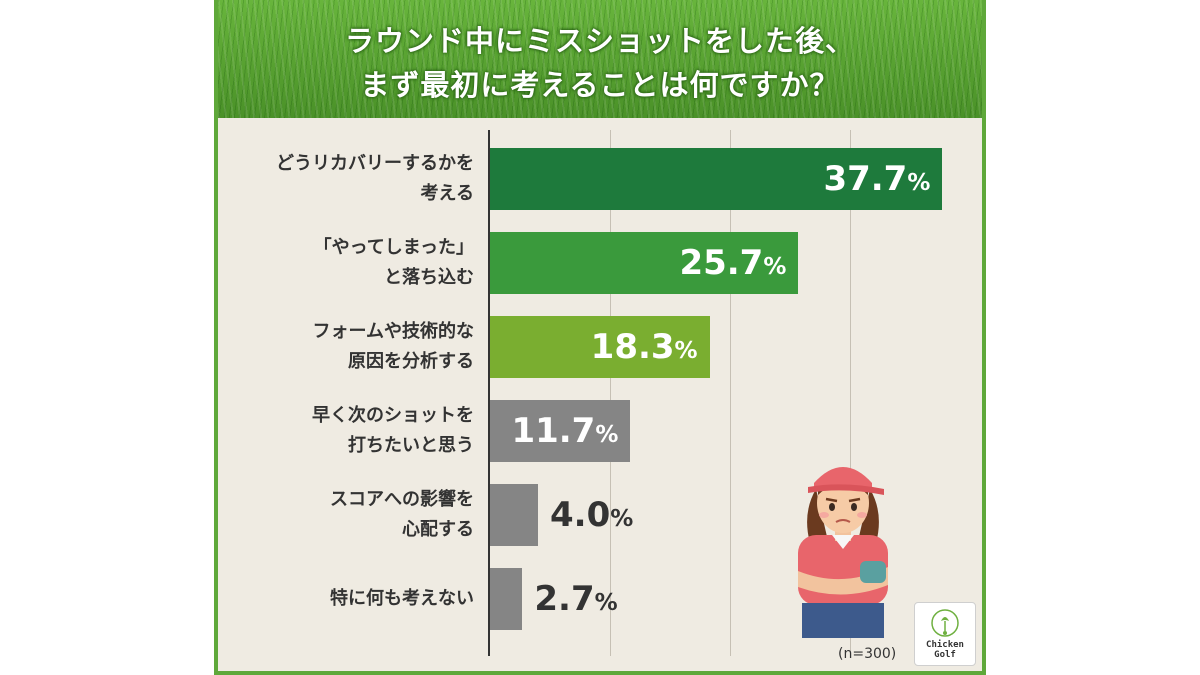 The width and height of the screenshot is (1200, 675). Describe the element at coordinates (447, 193) in the screenshot. I see `category-label-line: 考える` at that location.